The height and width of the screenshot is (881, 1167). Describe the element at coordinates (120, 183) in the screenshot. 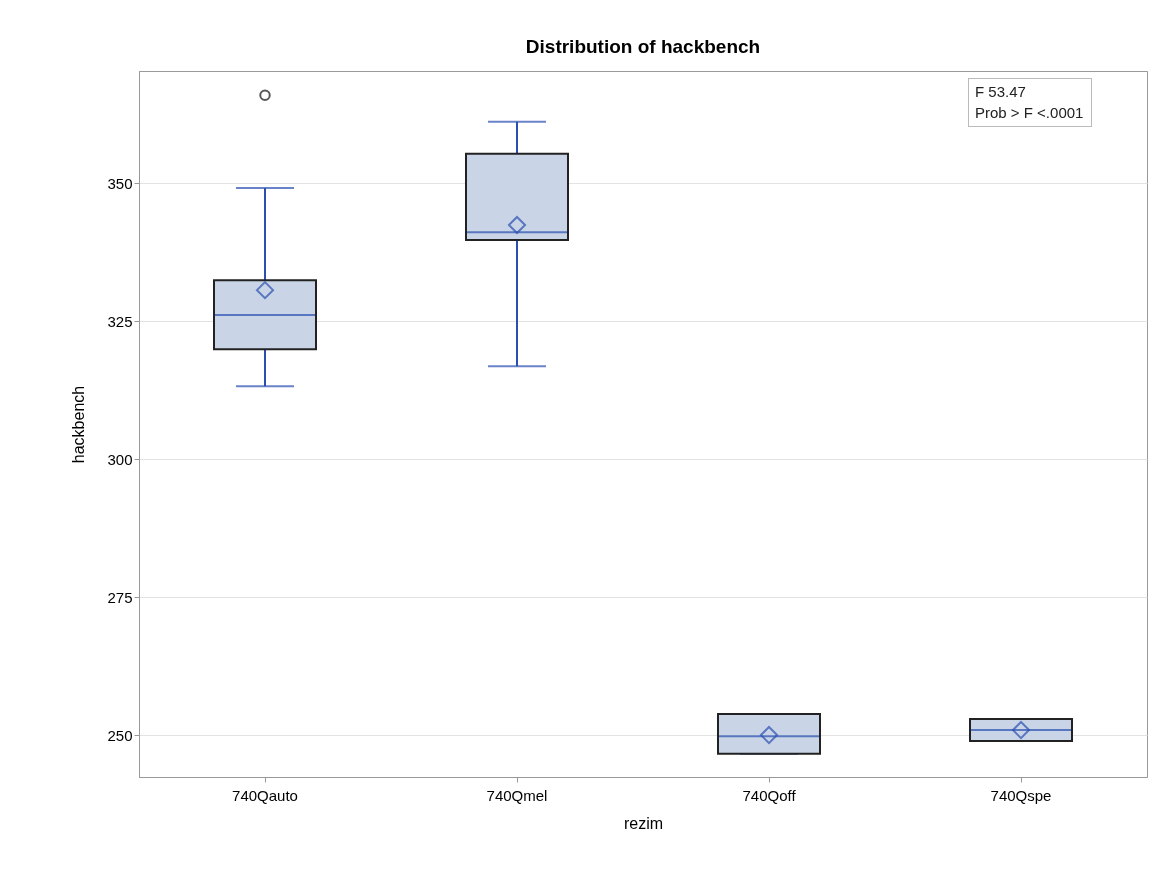

I see `y-tick-label: 350` at that location.